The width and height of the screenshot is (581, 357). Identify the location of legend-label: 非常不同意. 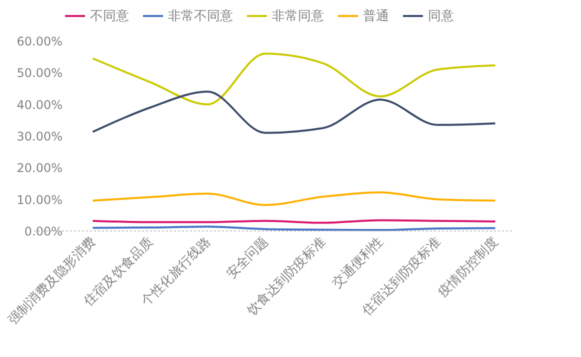
(200, 16).